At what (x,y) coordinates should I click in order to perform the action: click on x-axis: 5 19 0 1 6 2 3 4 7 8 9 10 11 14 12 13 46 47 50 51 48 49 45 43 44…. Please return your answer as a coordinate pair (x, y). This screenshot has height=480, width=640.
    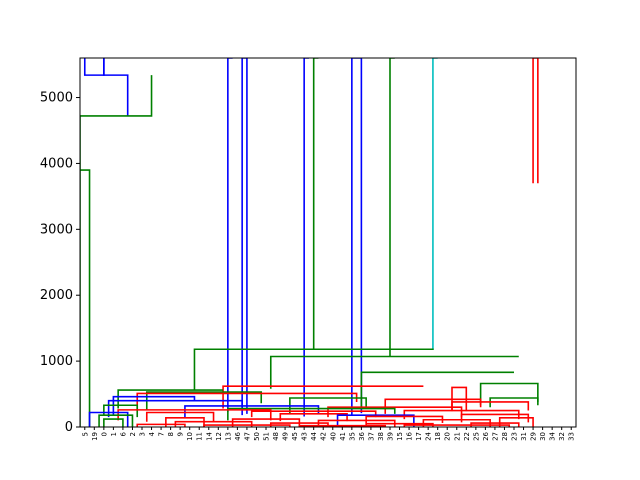
    Looking at the image, I should click on (328, 434).